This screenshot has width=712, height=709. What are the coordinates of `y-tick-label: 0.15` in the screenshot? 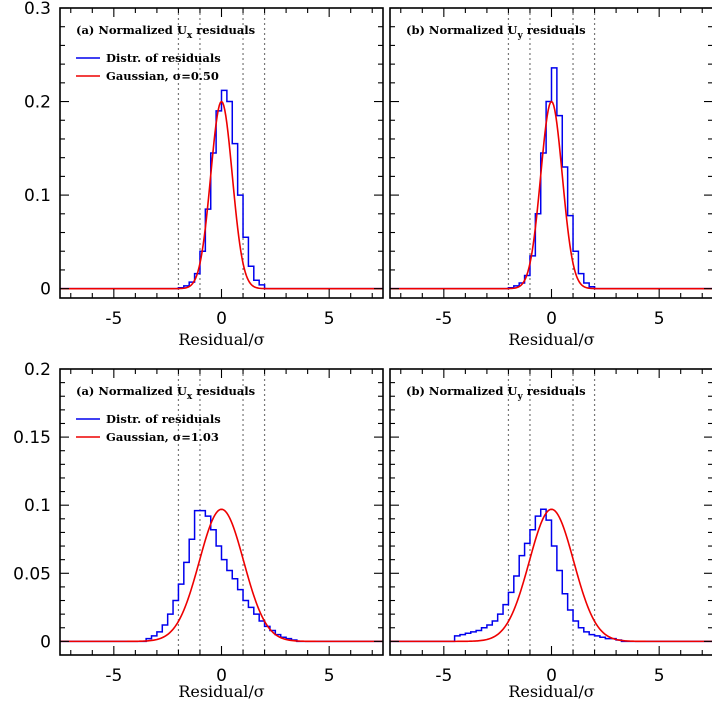 It's located at (32, 438).